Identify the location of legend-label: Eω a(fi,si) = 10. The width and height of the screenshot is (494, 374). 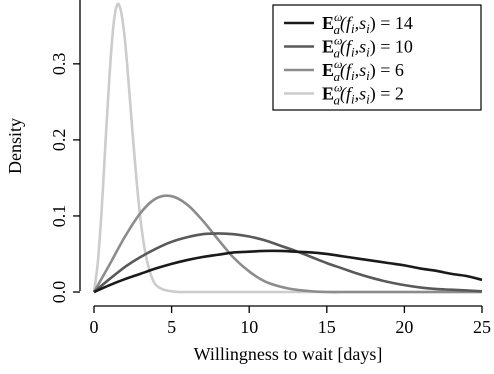
(367, 47).